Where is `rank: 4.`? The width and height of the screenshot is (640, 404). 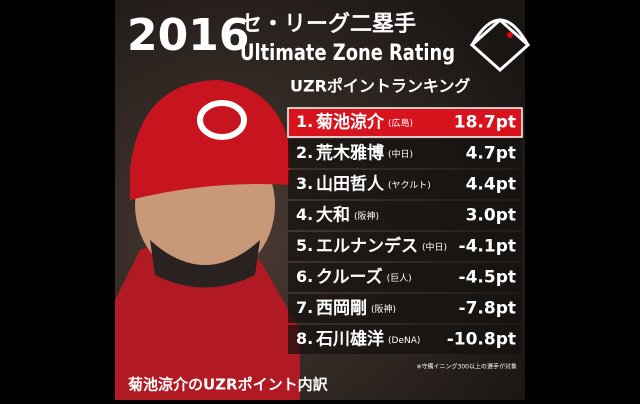 rank: 4. is located at coordinates (304, 214).